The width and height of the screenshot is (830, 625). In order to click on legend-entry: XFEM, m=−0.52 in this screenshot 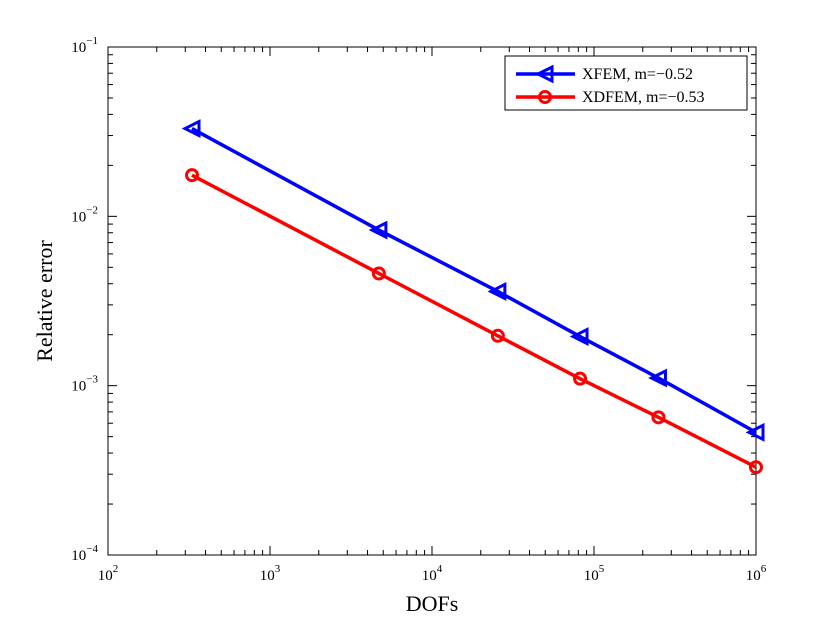, I will do `click(604, 74)`.